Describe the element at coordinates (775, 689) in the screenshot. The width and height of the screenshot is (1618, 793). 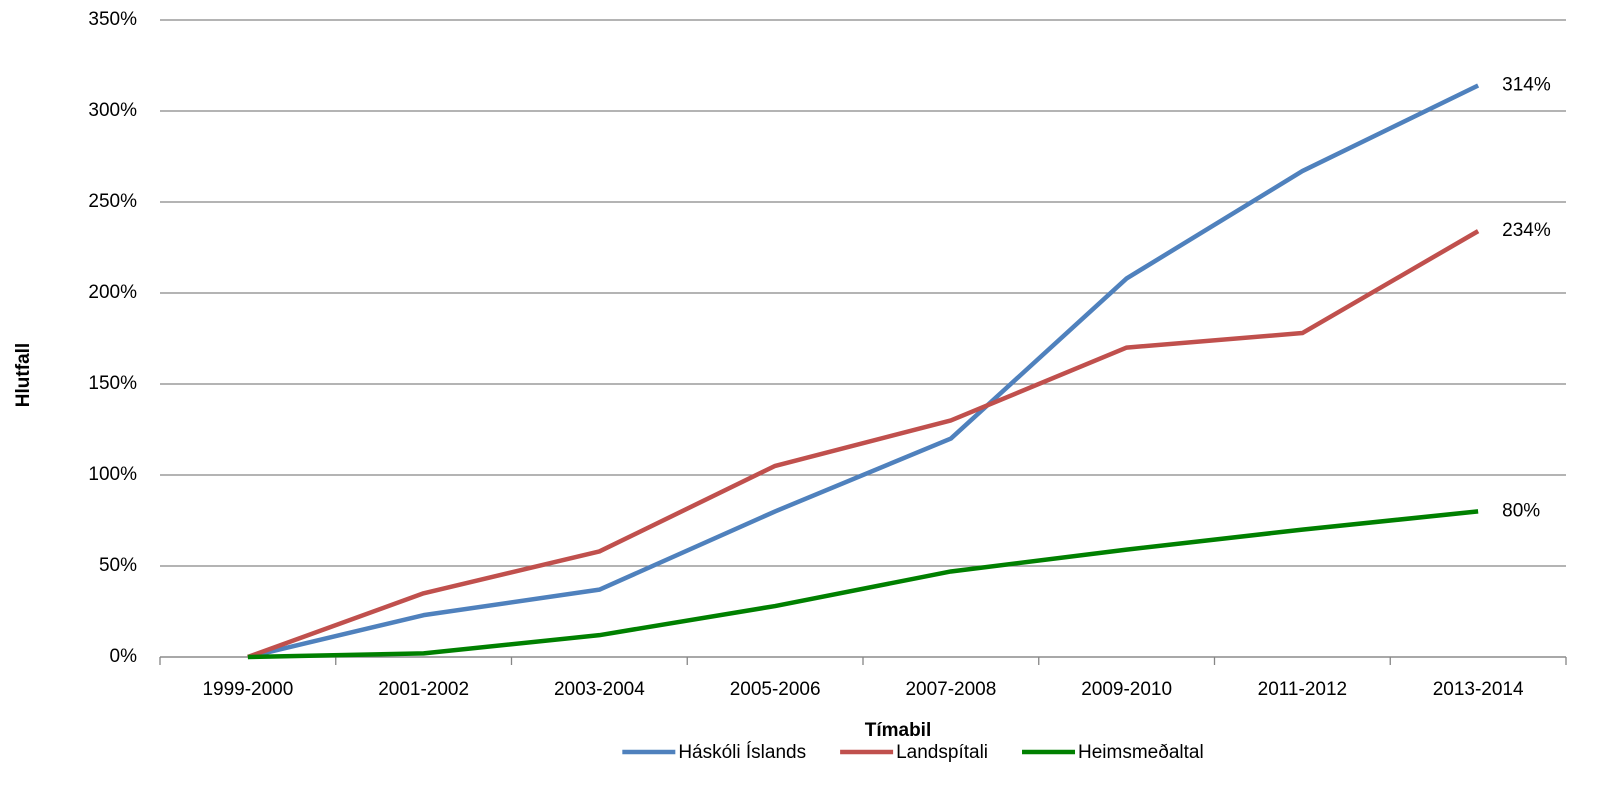
I see `x-tick-label: 2005-2006` at that location.